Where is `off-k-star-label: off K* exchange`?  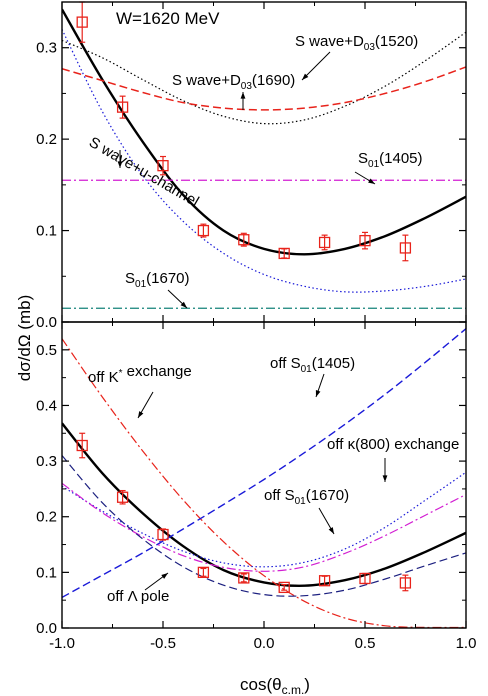
off-k-star-label: off K* exchange is located at coordinates (140, 374).